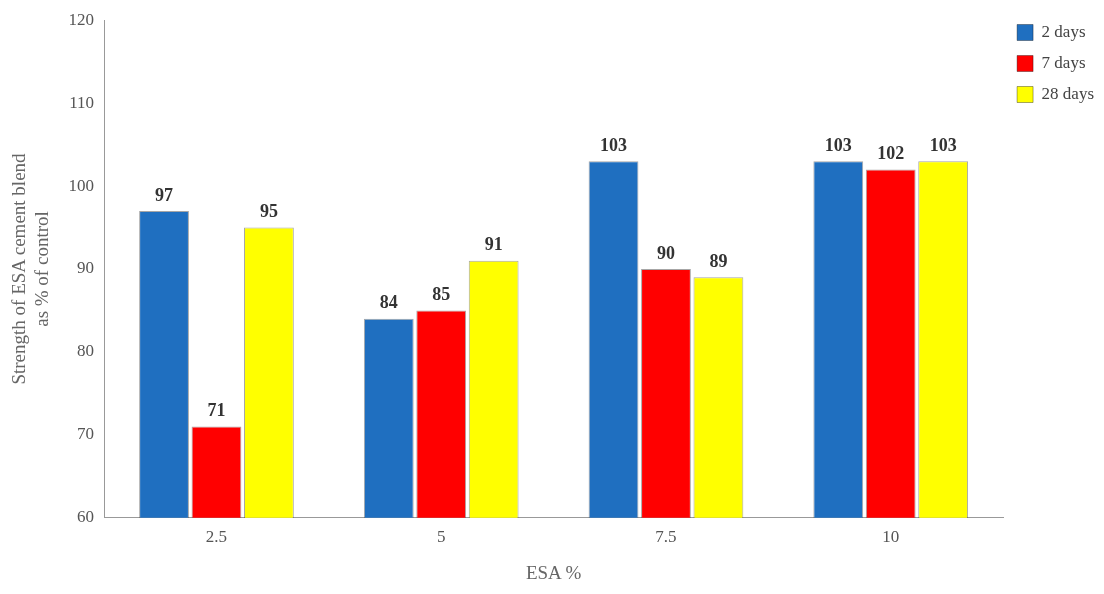  I want to click on x-tick-label: 5, so click(441, 537).